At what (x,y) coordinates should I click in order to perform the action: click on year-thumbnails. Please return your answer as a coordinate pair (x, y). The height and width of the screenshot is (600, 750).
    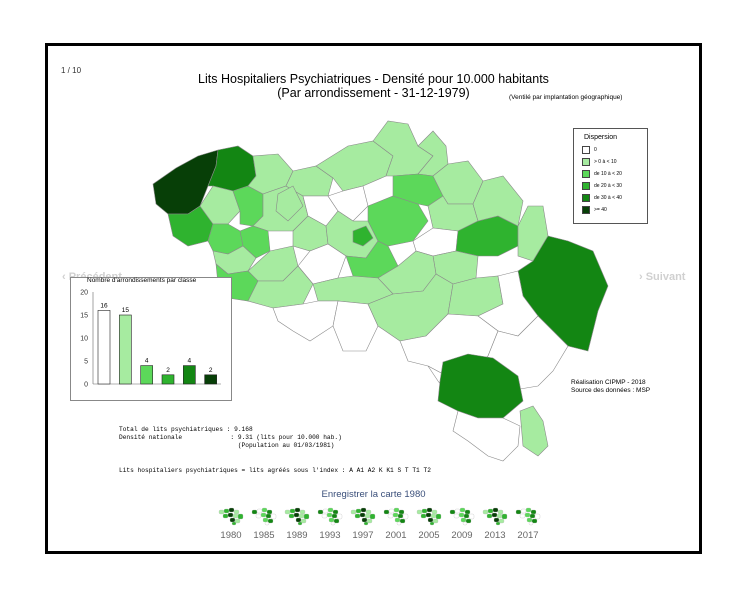
    Looking at the image, I should click on (381, 516).